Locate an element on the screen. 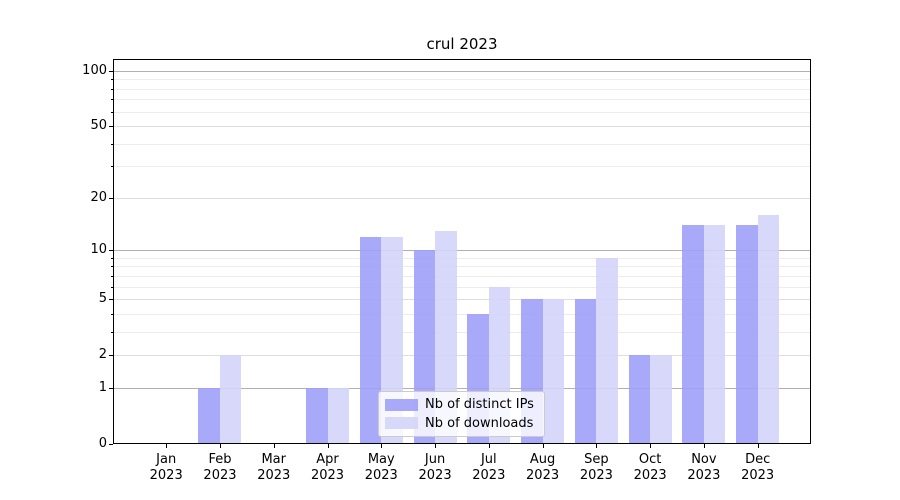 Image resolution: width=900 pixels, height=500 pixels. y-tick-label: 0 is located at coordinates (102, 443).